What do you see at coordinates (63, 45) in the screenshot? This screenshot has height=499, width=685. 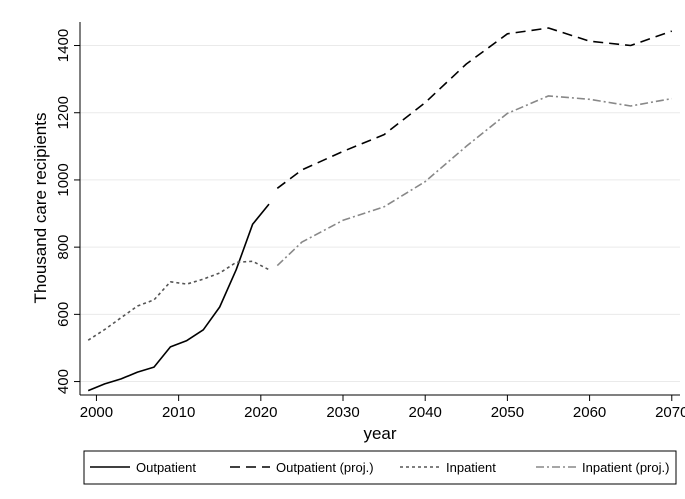 I see `y-tick-label: 1400` at bounding box center [63, 45].